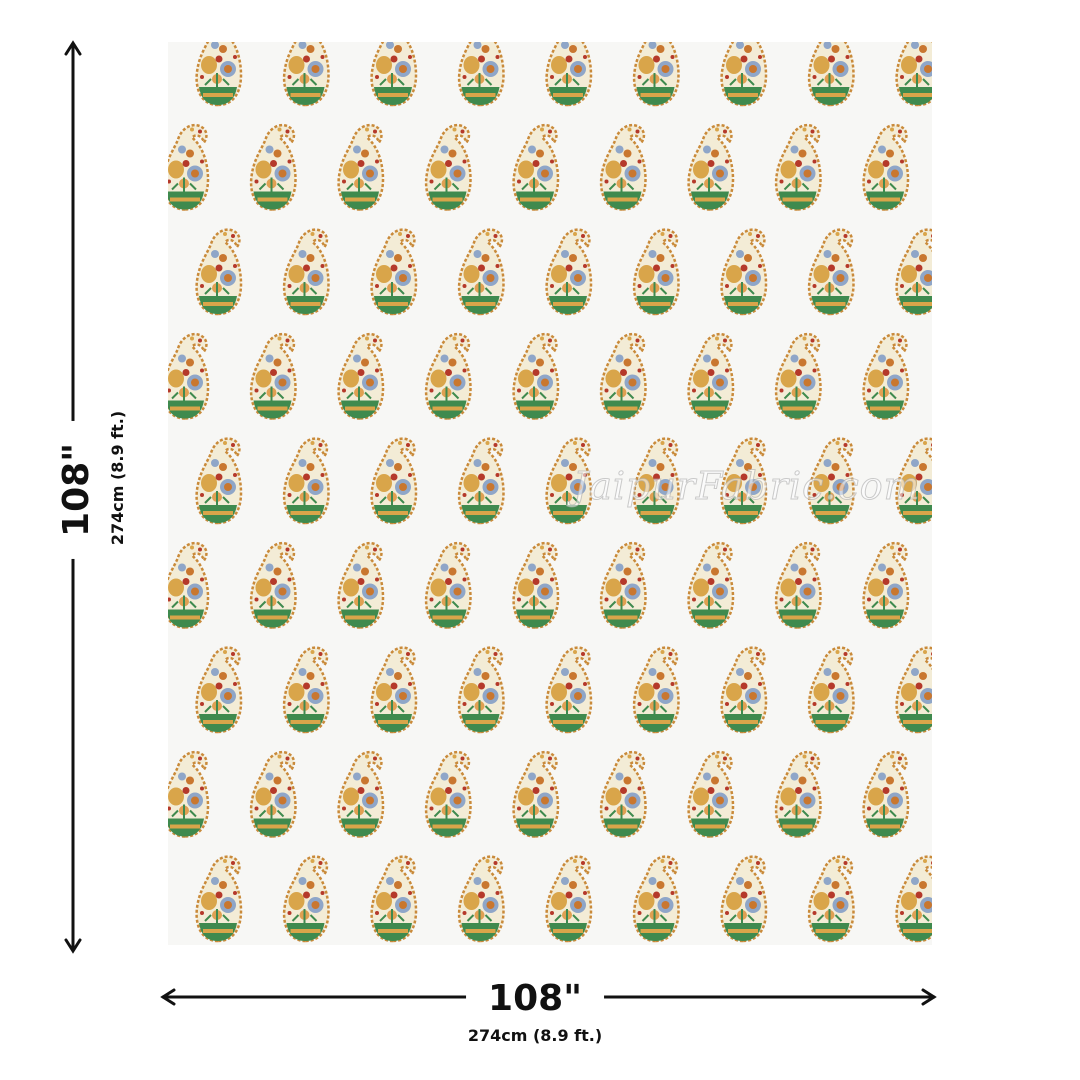 Image resolution: width=1080 pixels, height=1080 pixels. What do you see at coordinates (535, 1035) in the screenshot?
I see `width-metric-label: 274cm (8.9 ft.)` at bounding box center [535, 1035].